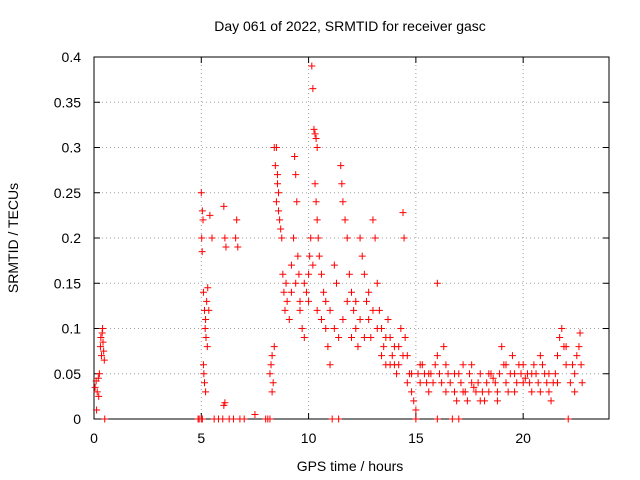 The width and height of the screenshot is (640, 480). I want to click on x-tick-label: 0, so click(94, 438).